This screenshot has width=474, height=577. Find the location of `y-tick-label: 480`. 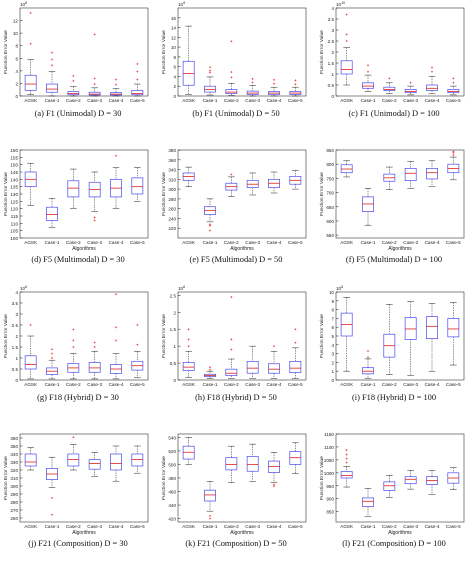

y-tick-label: 480 is located at coordinates (172, 478).